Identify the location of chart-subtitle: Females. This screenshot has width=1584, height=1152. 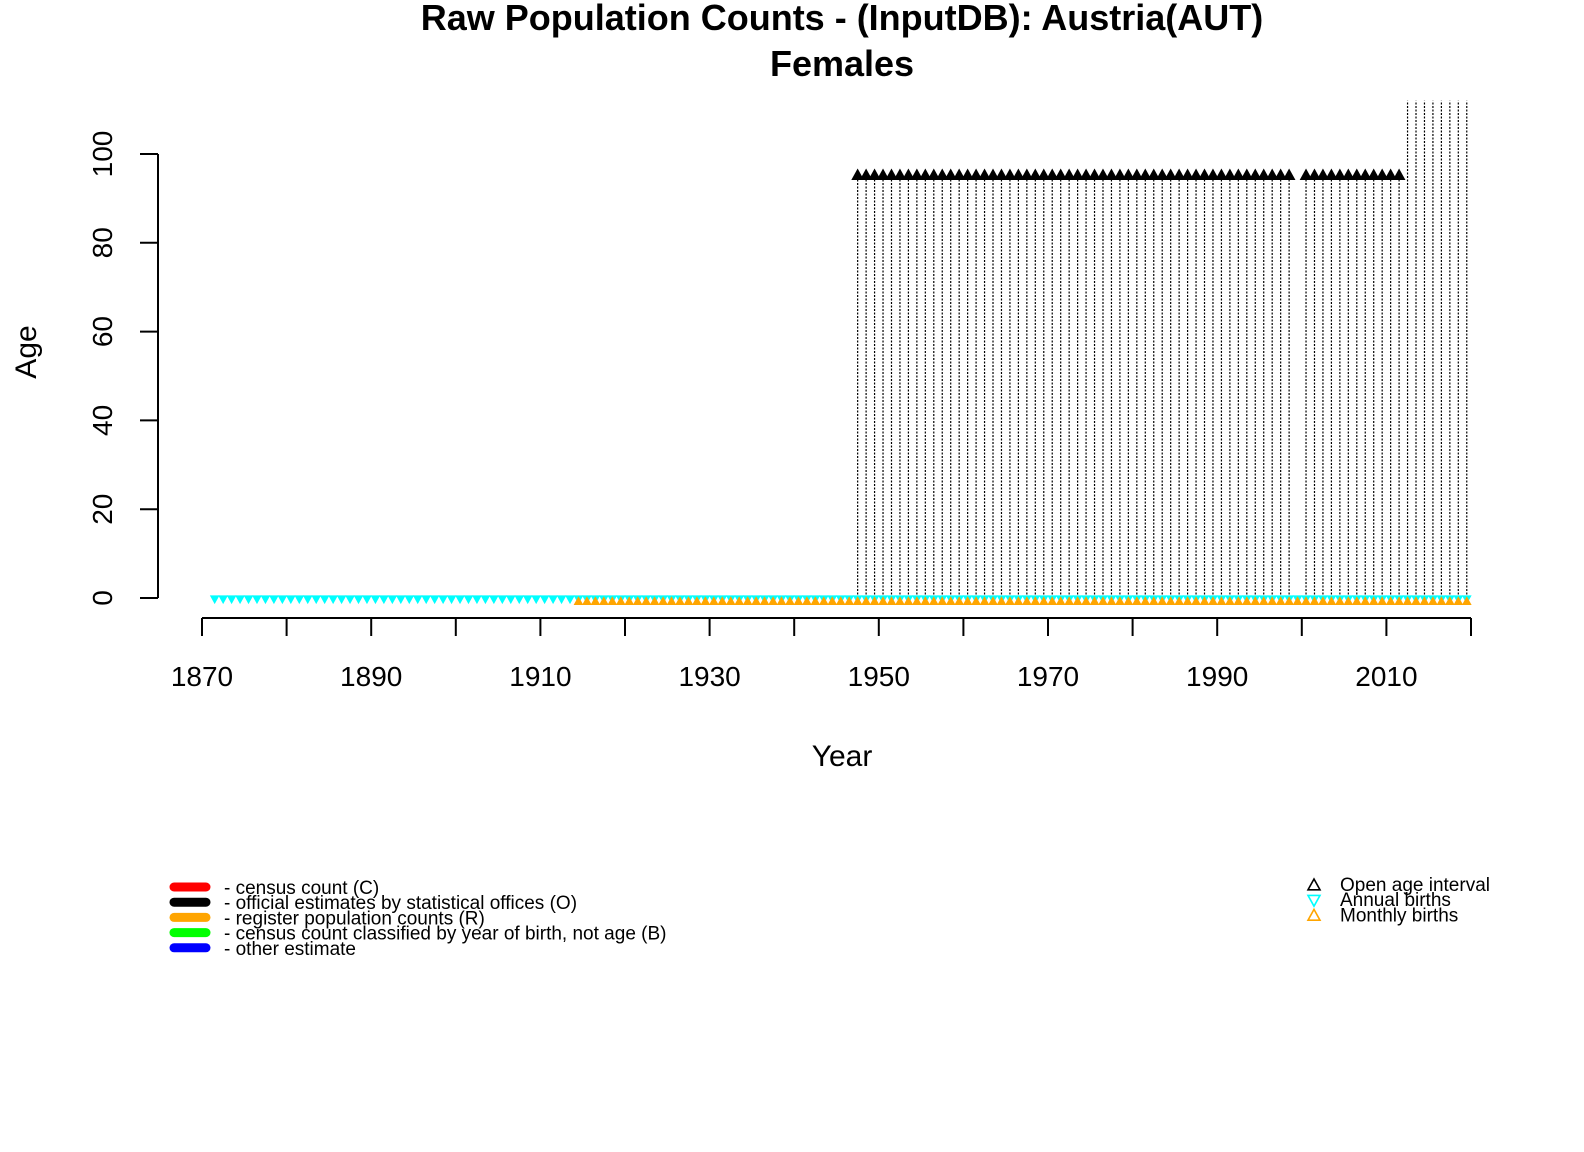
(842, 63).